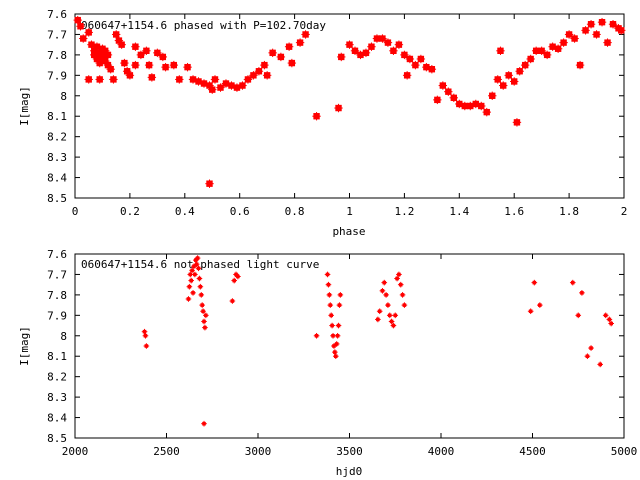  What do you see at coordinates (57, 356) in the screenshot?
I see `y-tick-label: 8.1` at bounding box center [57, 356].